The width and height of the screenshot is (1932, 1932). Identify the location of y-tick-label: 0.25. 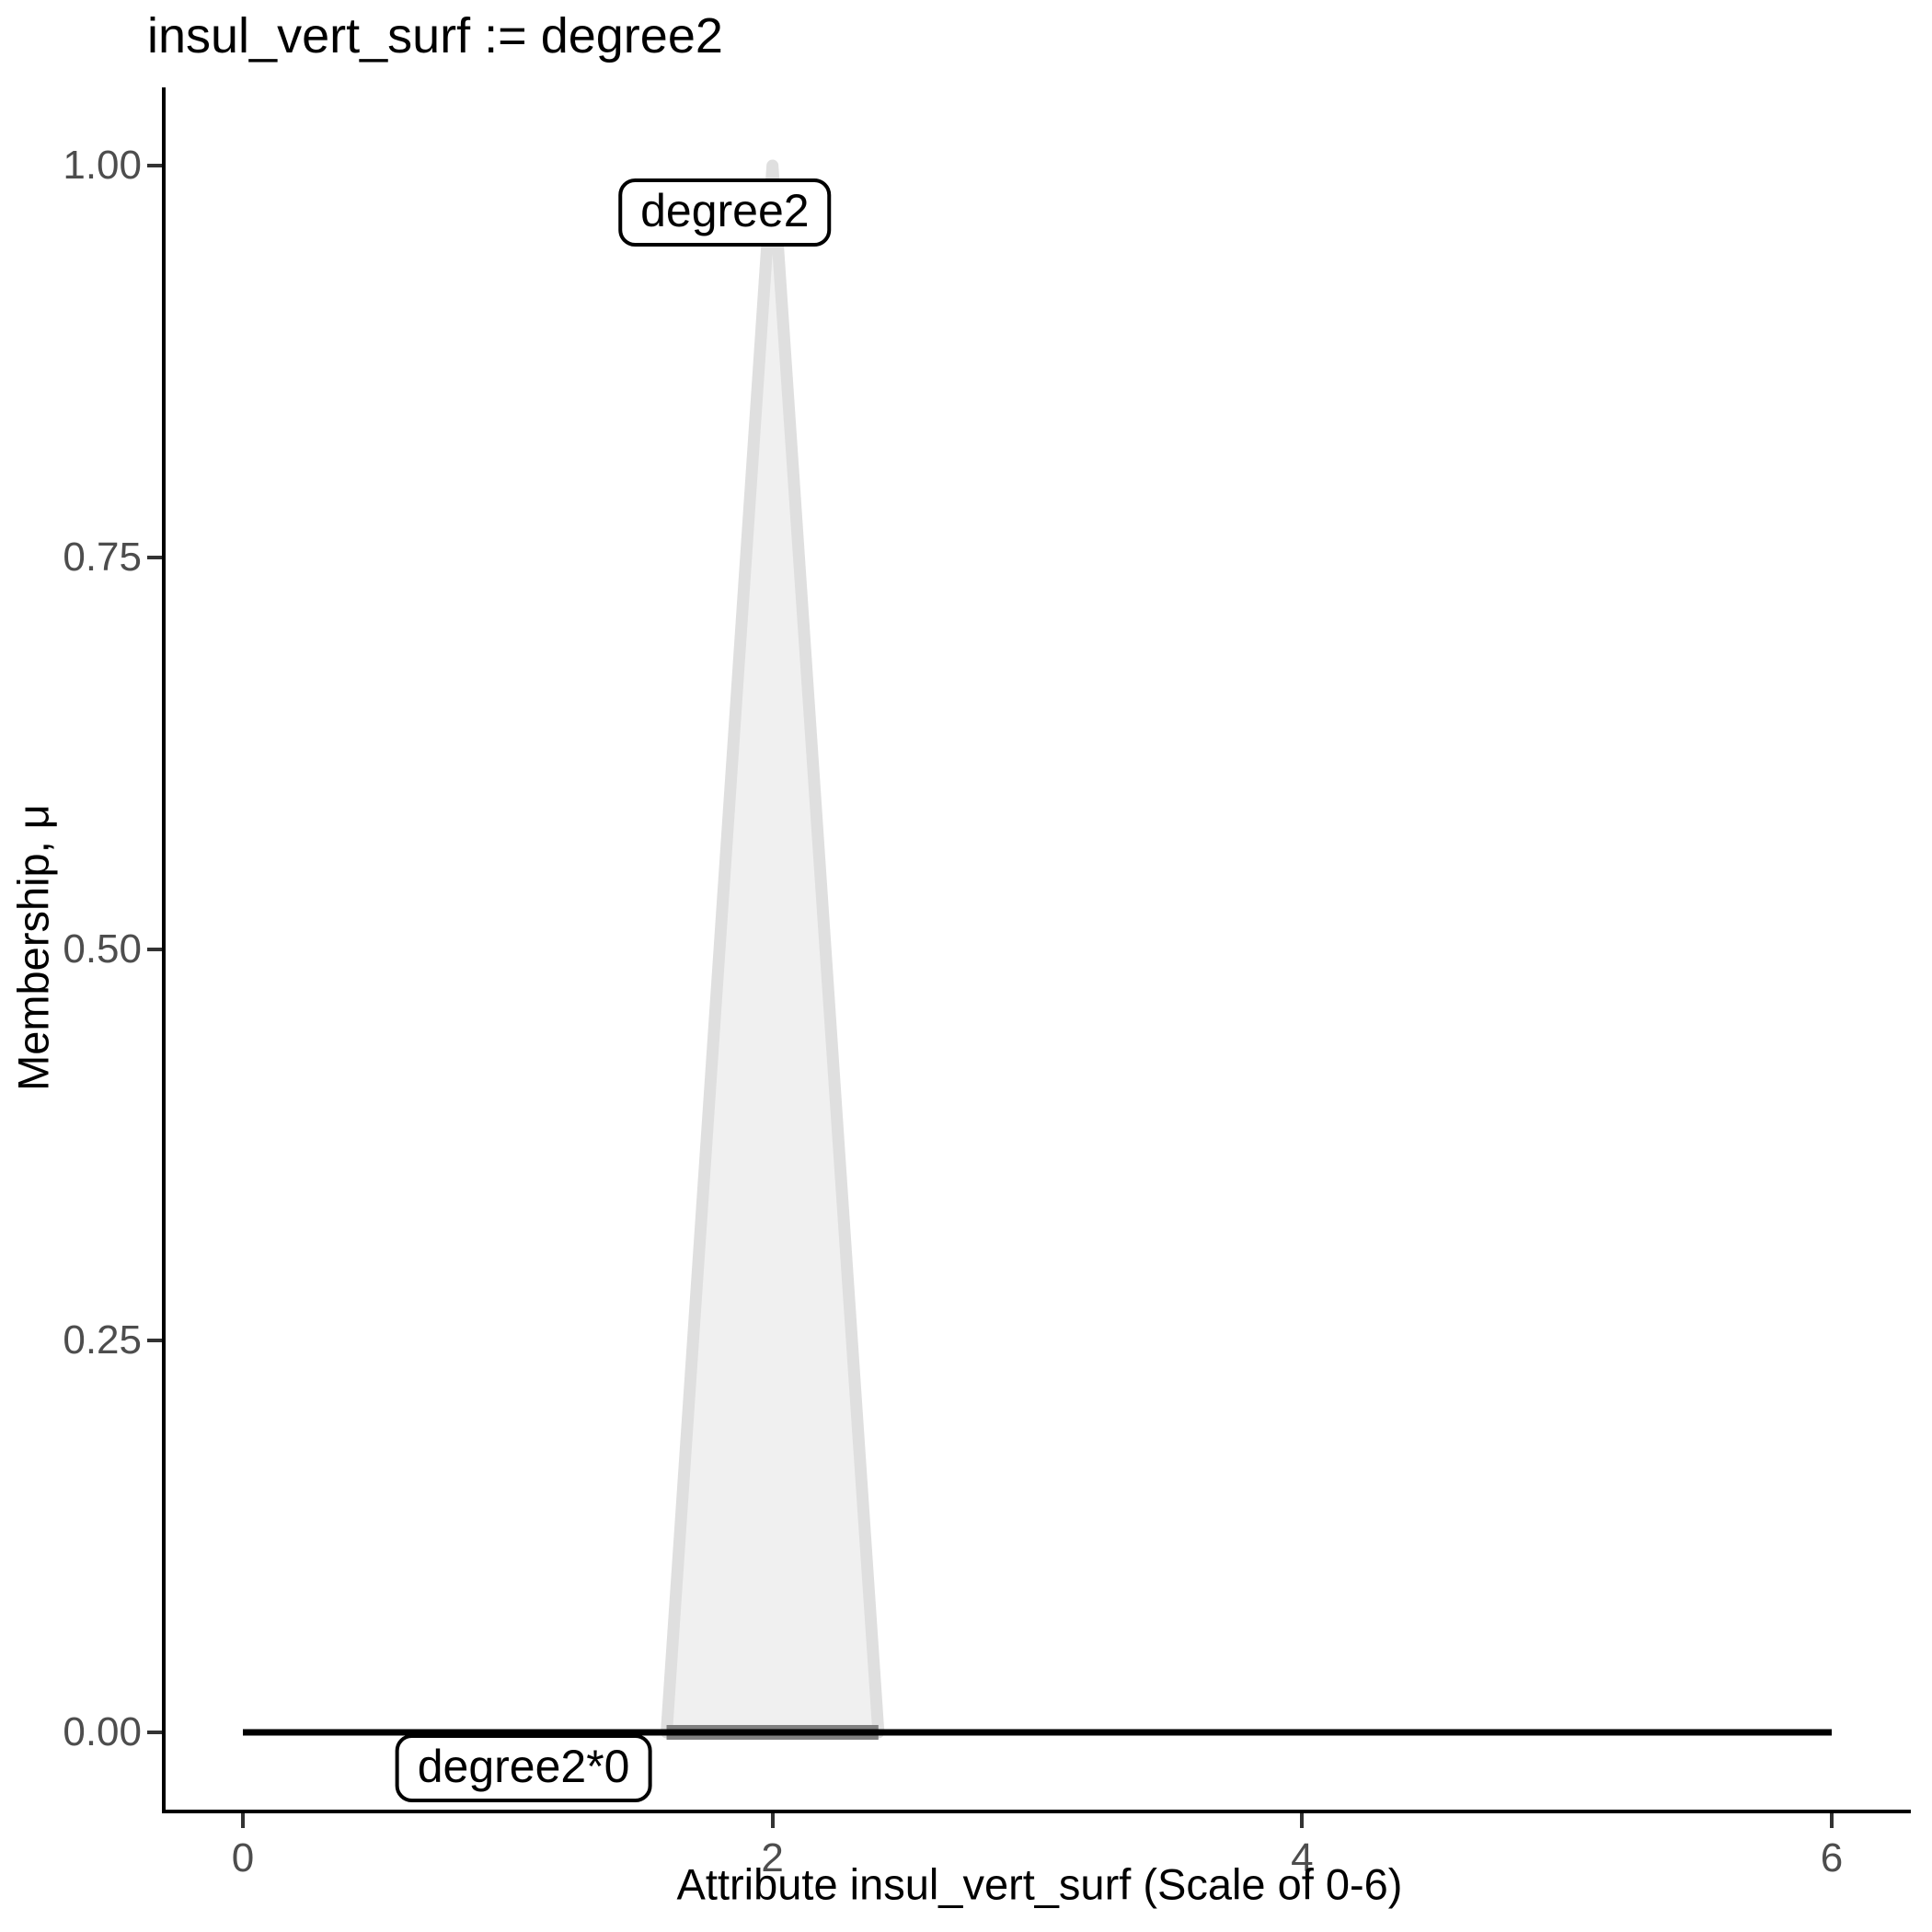
(102, 1340).